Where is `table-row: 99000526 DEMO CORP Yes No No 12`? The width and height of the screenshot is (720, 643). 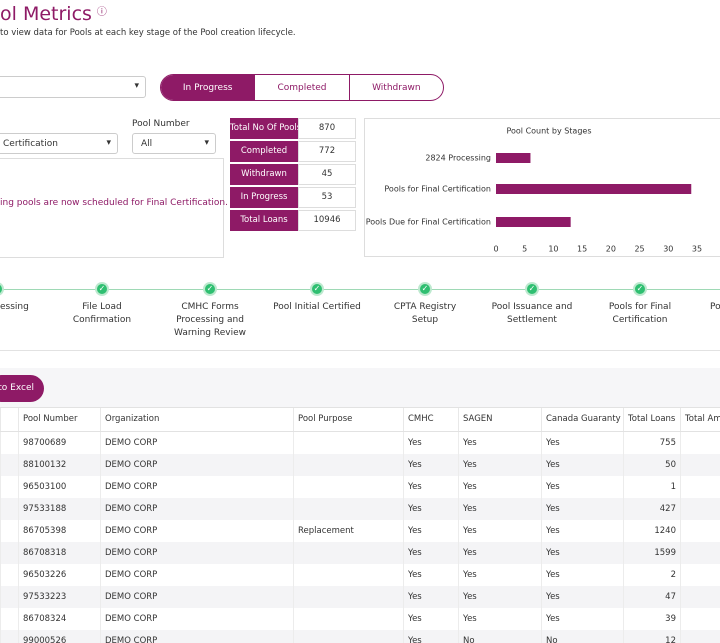 table-row: 99000526 DEMO CORP Yes No No 12 is located at coordinates (360, 636).